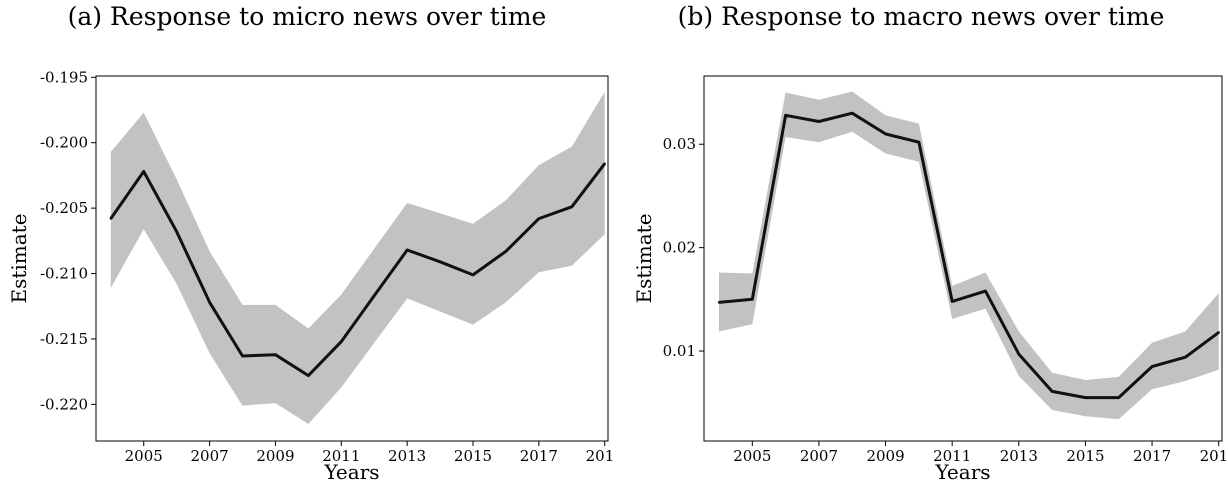 Image resolution: width=1228 pixels, height=485 pixels. What do you see at coordinates (64, 339) in the screenshot?
I see `y-tick-label: -0.215` at bounding box center [64, 339].